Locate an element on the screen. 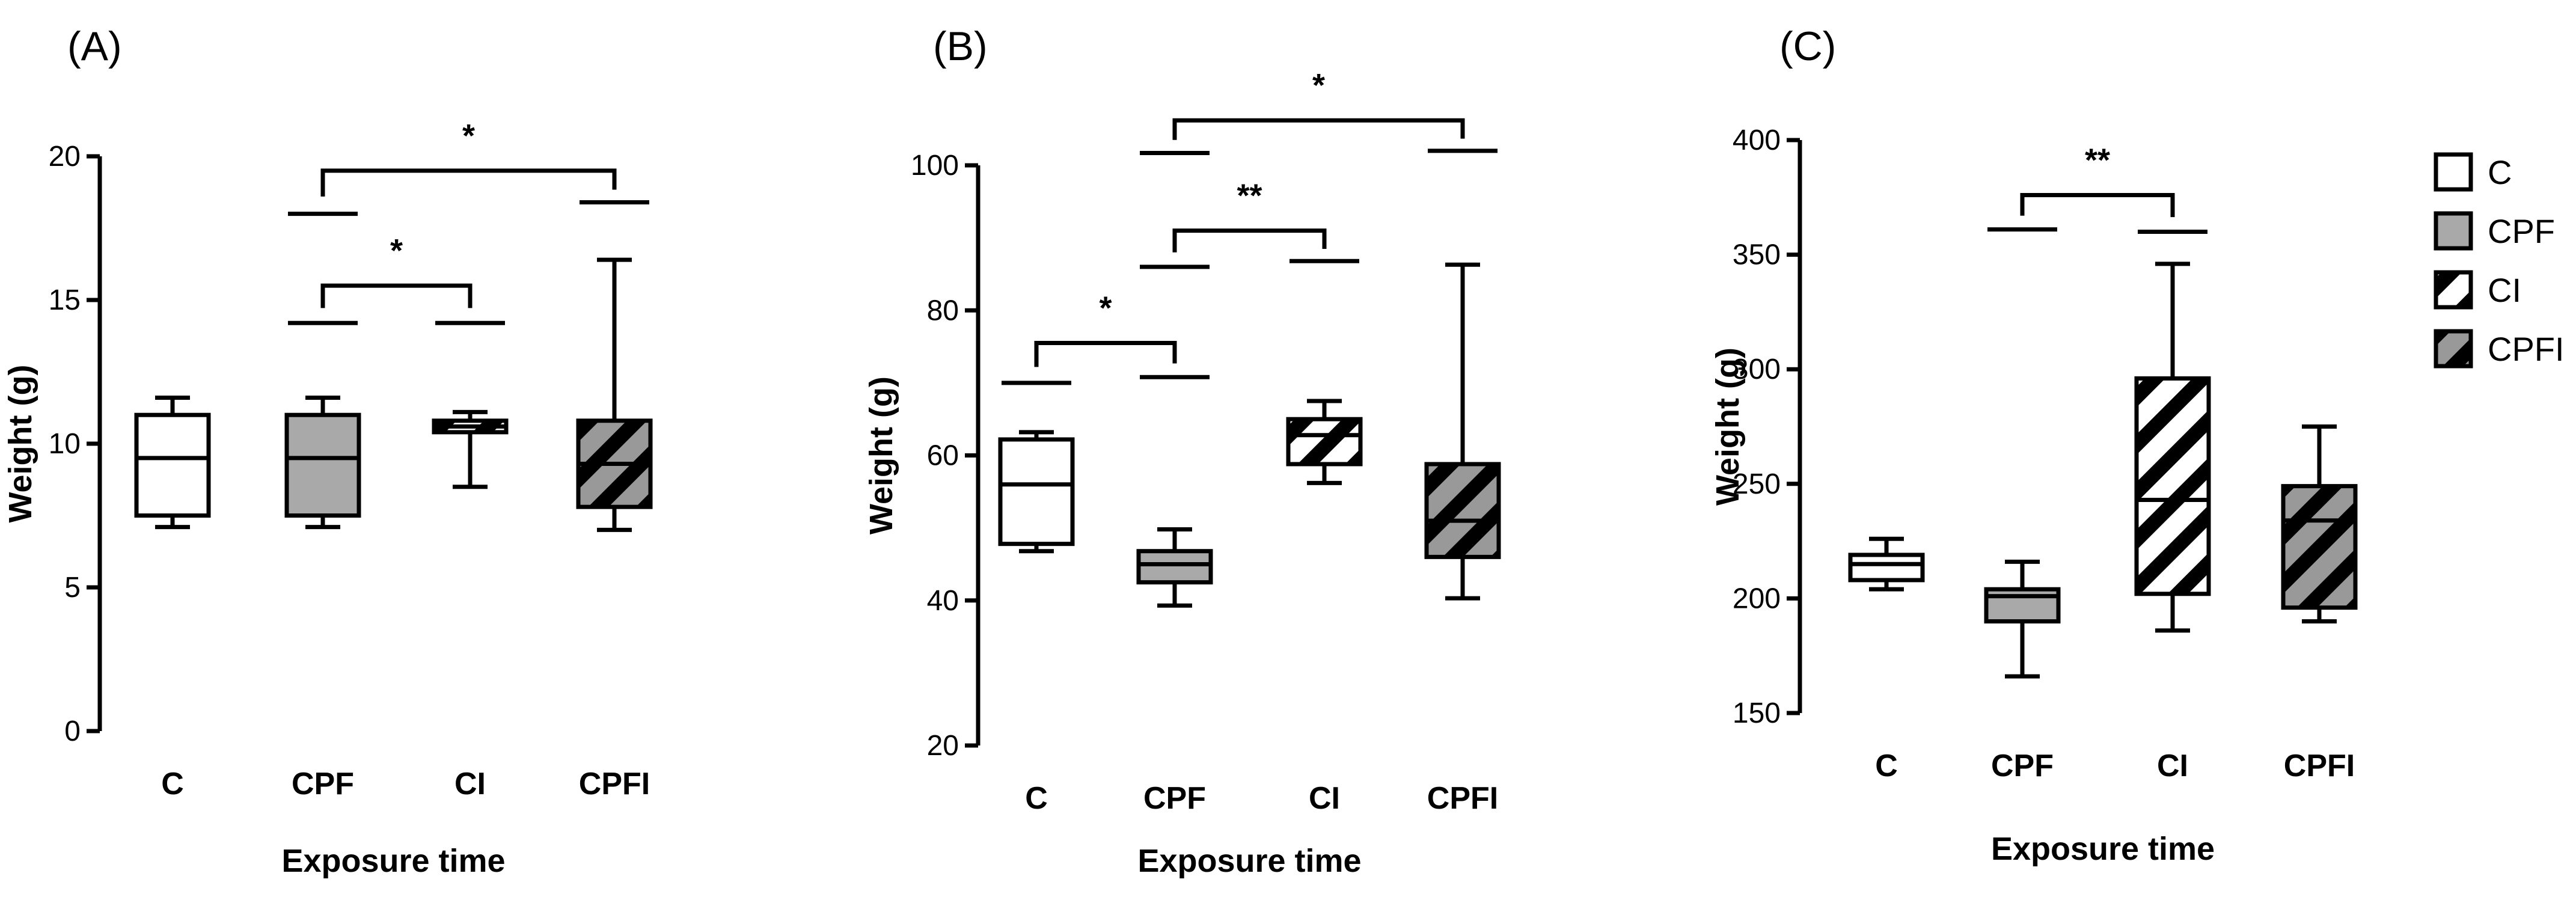 The width and height of the screenshot is (2576, 897). legend-item-c: C is located at coordinates (2473, 172).